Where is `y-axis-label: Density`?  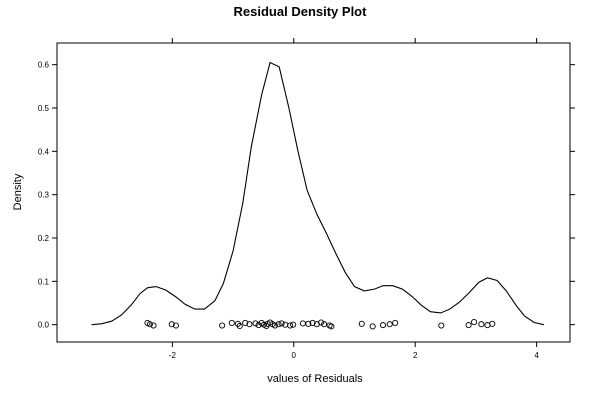 y-axis-label: Density is located at coordinates (18, 191).